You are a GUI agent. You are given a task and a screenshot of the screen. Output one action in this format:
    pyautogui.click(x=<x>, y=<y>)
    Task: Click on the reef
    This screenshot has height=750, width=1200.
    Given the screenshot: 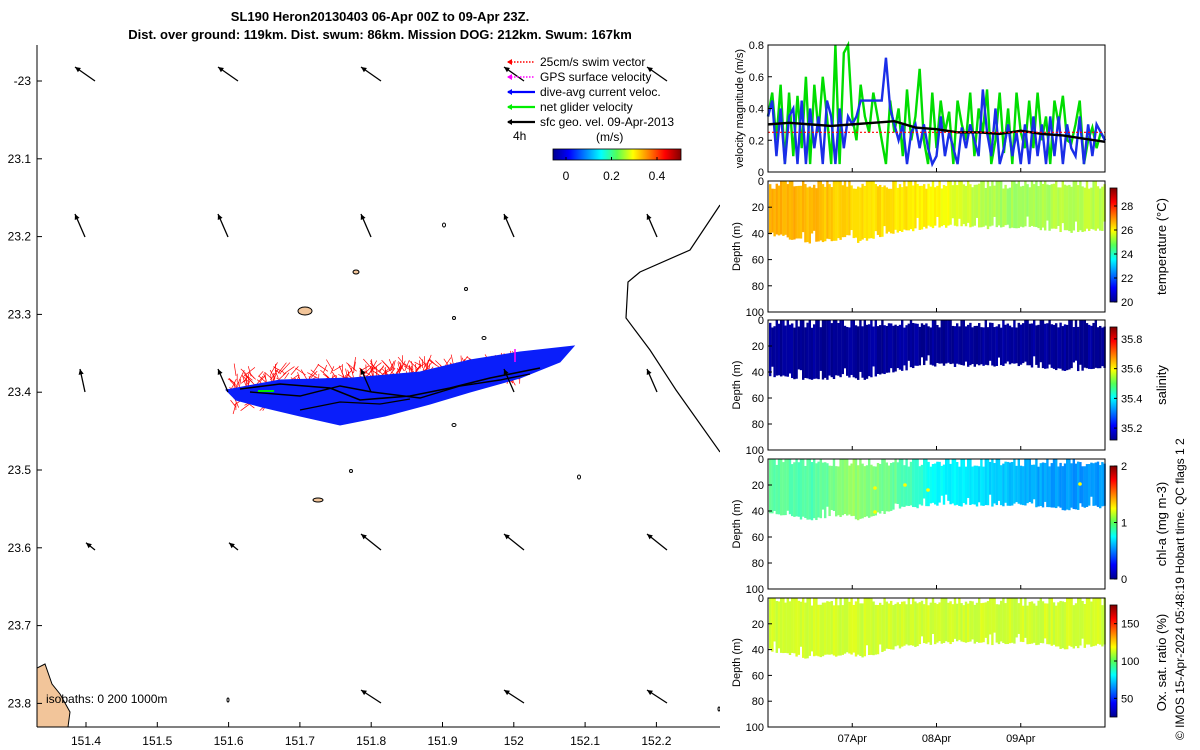 What is the action you would take?
    pyautogui.click(x=444, y=225)
    